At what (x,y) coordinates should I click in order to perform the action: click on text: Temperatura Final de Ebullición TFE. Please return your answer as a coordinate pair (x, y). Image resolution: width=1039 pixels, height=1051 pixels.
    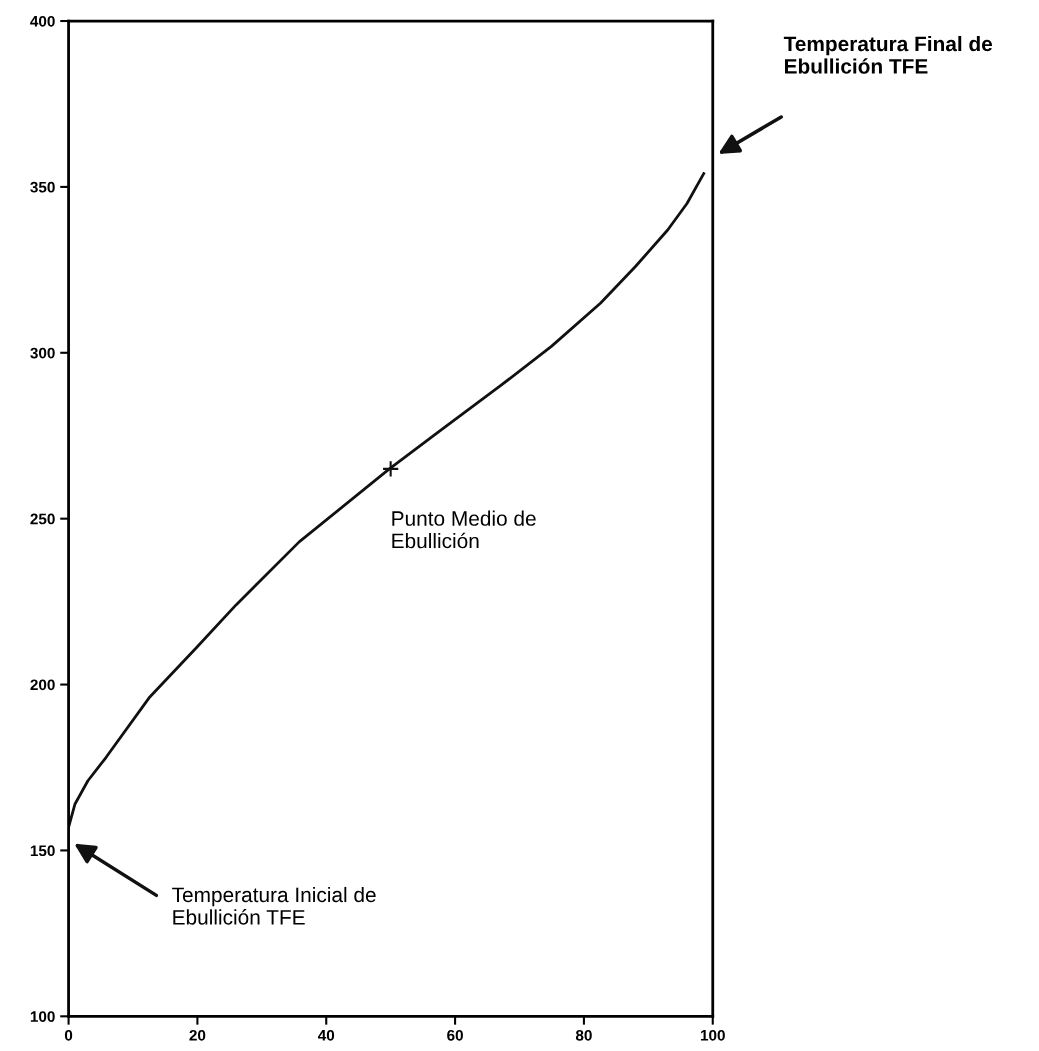
    Looking at the image, I should click on (888, 54).